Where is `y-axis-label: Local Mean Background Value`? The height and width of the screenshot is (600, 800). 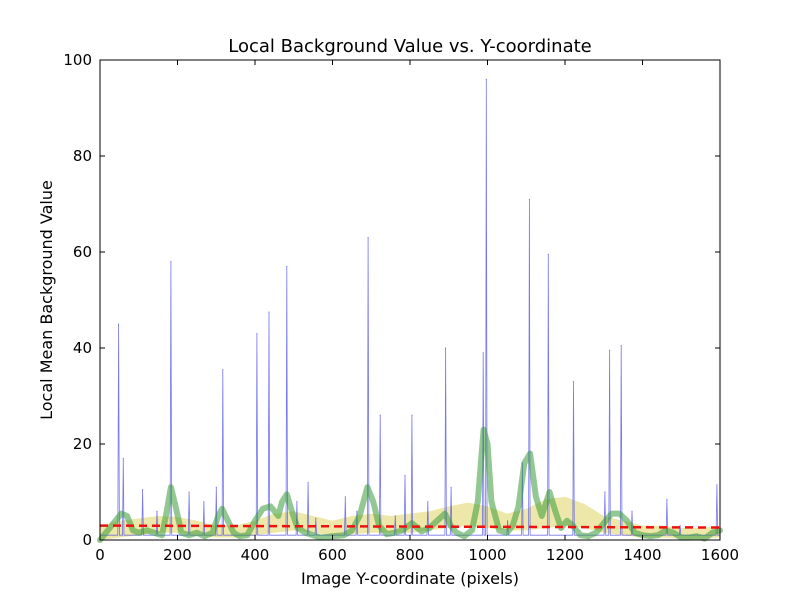
y-axis-label: Local Mean Background Value is located at coordinates (46, 300).